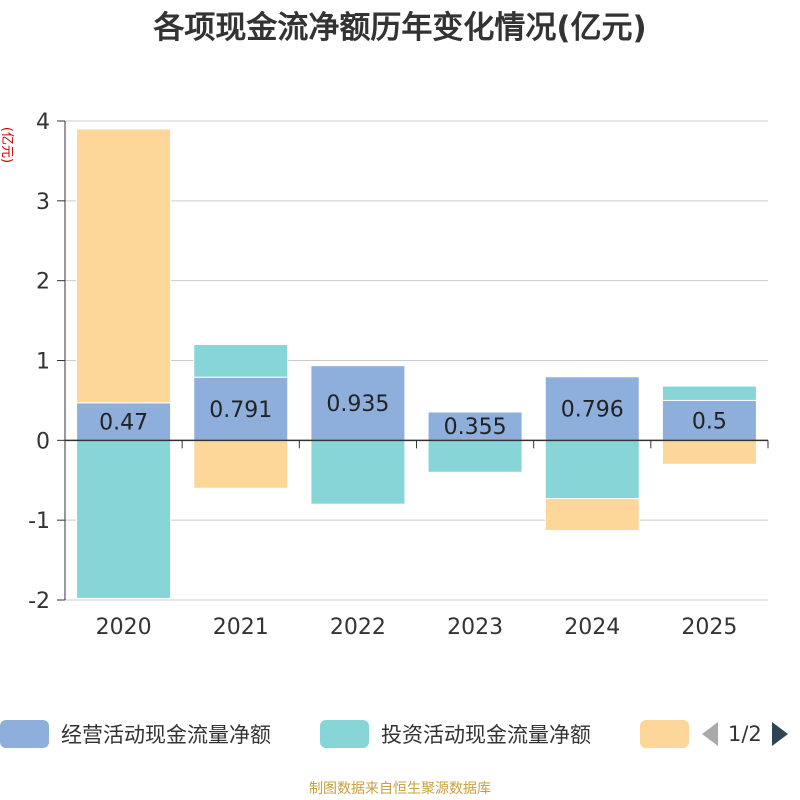  Describe the element at coordinates (241, 464) in the screenshot. I see `bar-series3-2021` at that location.